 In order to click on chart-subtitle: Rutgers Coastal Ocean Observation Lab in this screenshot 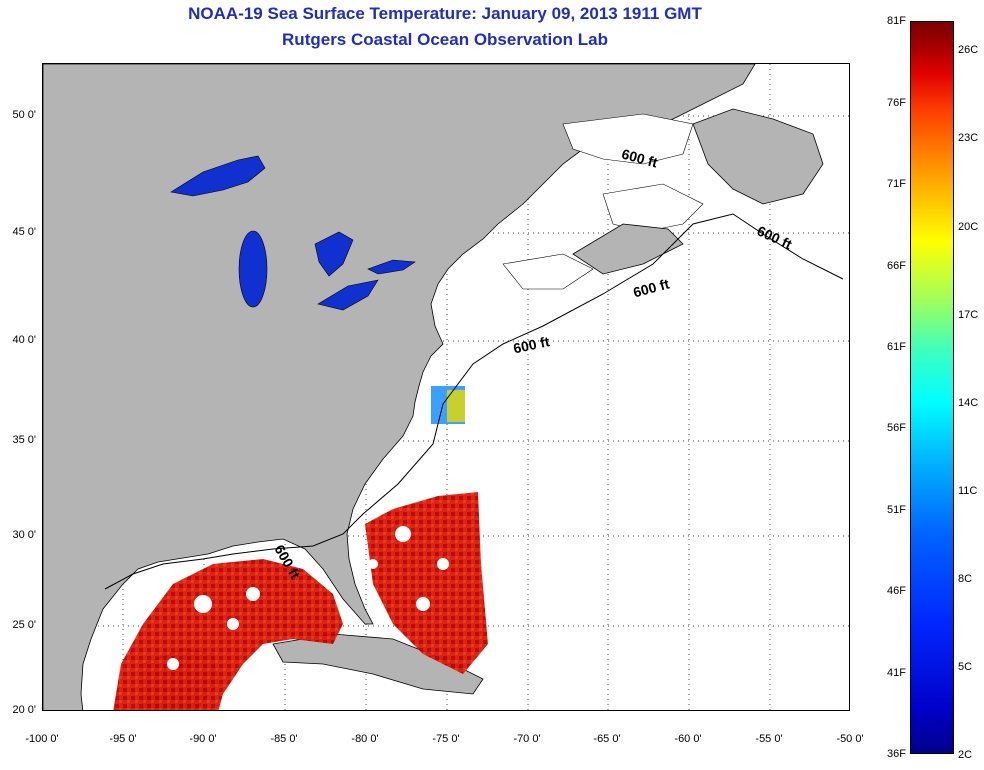, I will do `click(445, 39)`.